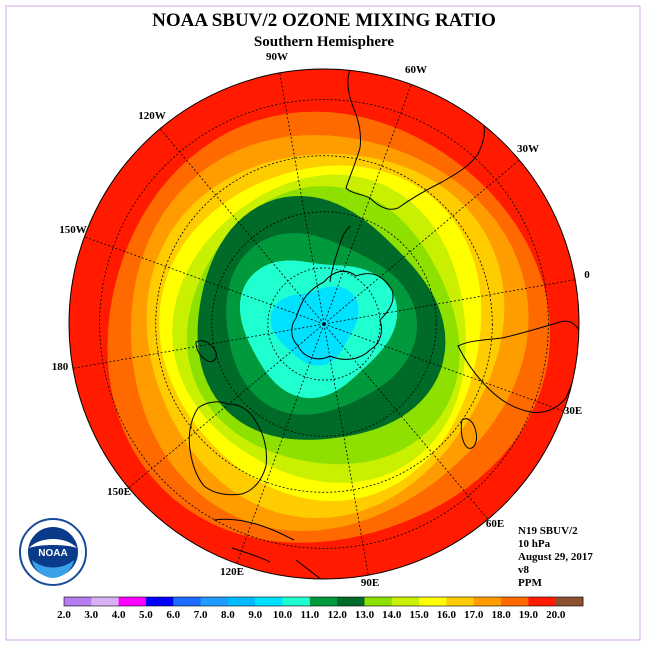 The width and height of the screenshot is (648, 648). What do you see at coordinates (370, 583) in the screenshot?
I see `lon-label-90e: 90E` at bounding box center [370, 583].